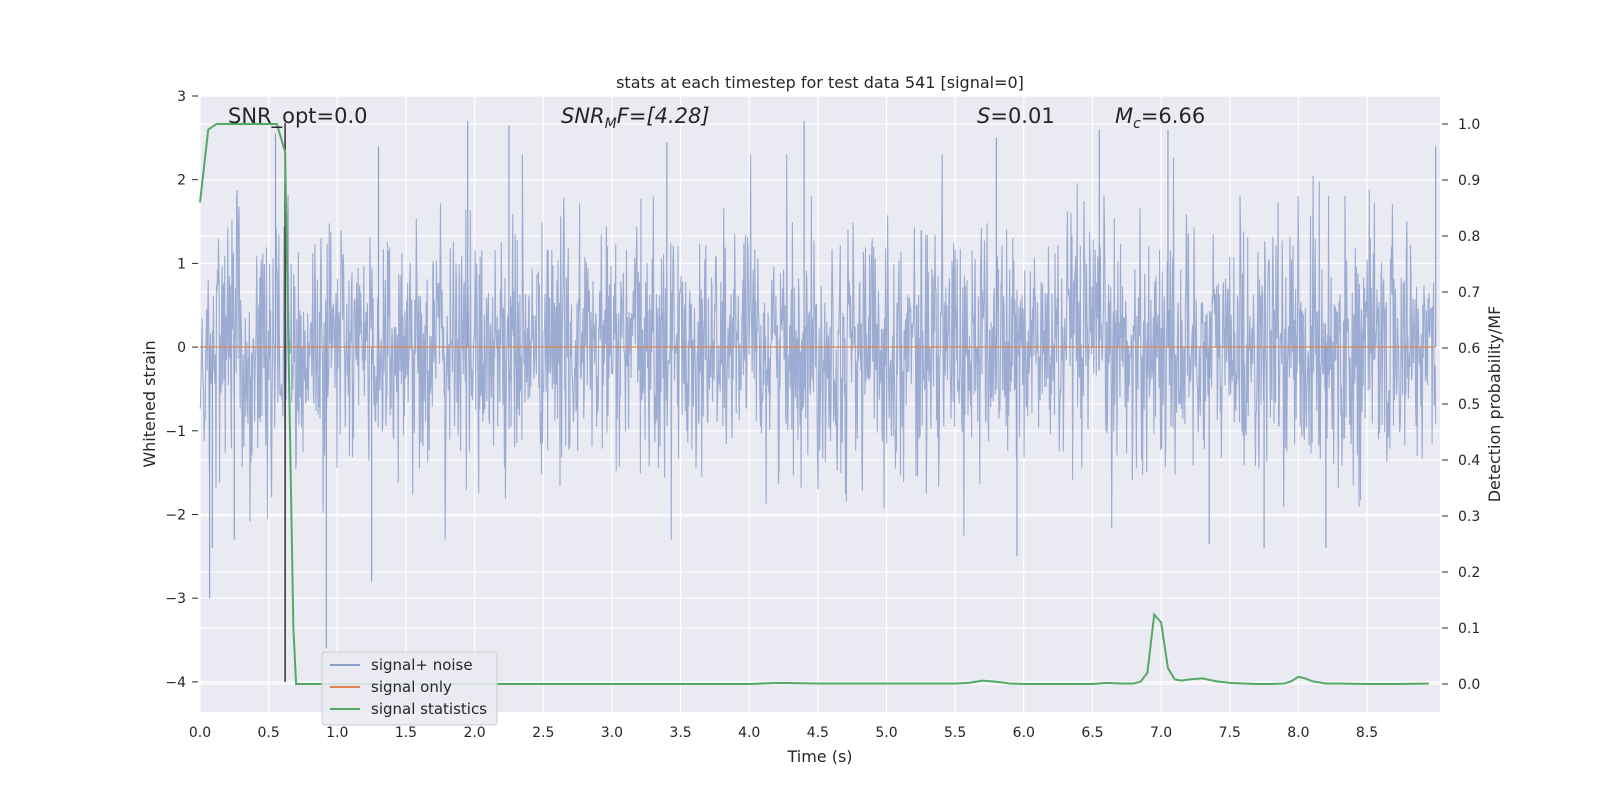 Image resolution: width=1600 pixels, height=800 pixels. Describe the element at coordinates (175, 432) in the screenshot. I see `y-tick-label: −1` at that location.